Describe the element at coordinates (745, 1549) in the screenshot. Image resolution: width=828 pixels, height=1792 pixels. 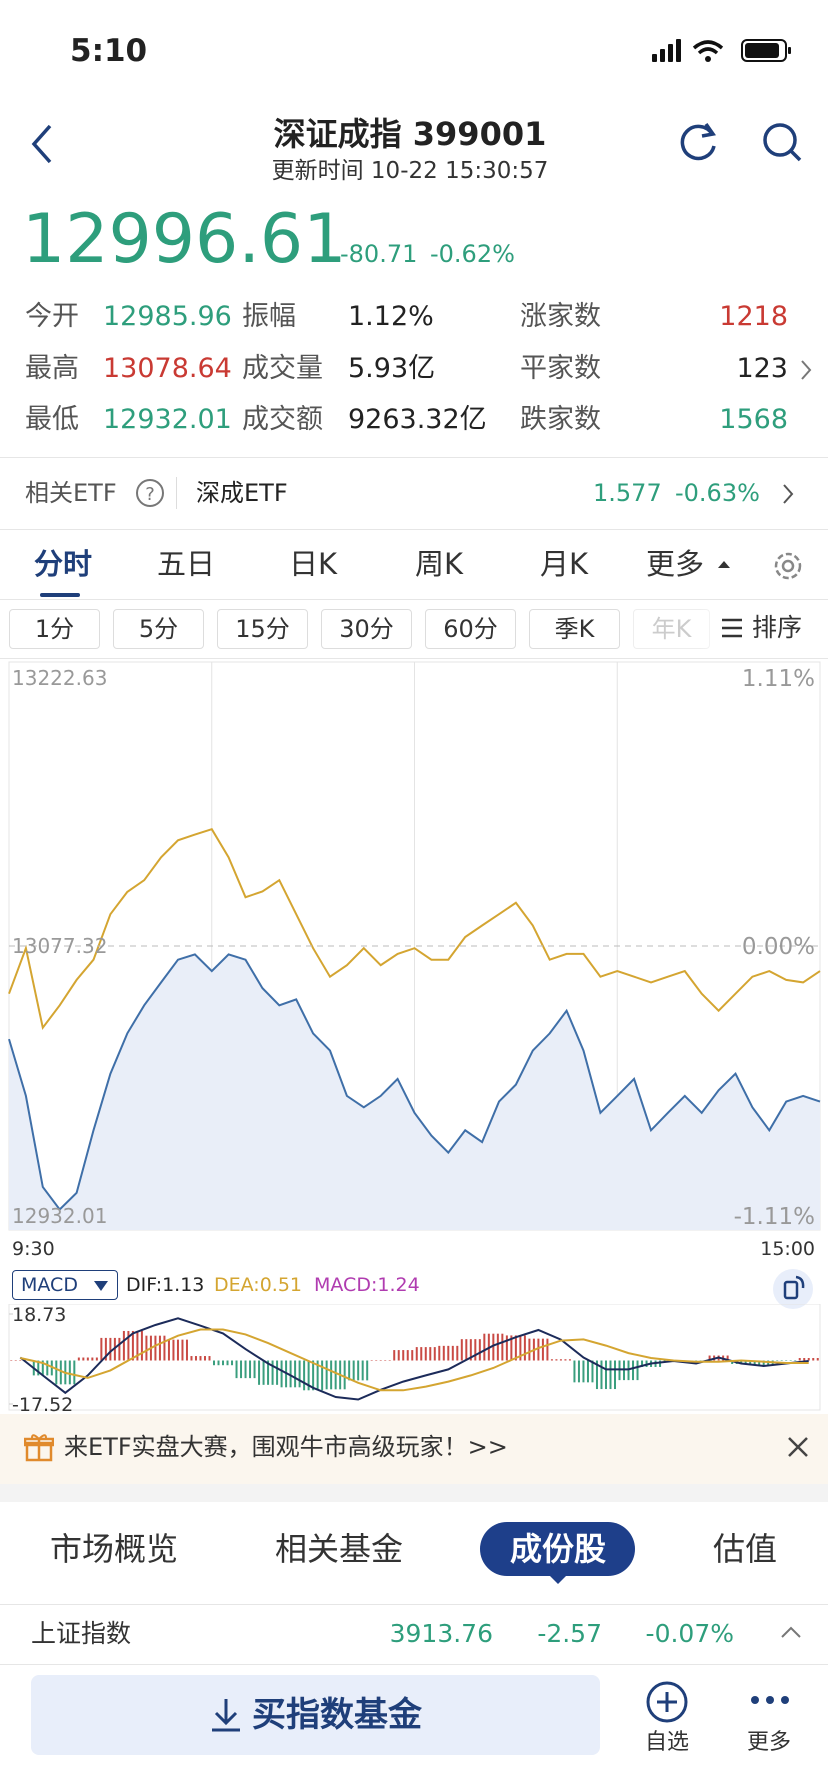
I see `bottom-tab: 估值` at that location.